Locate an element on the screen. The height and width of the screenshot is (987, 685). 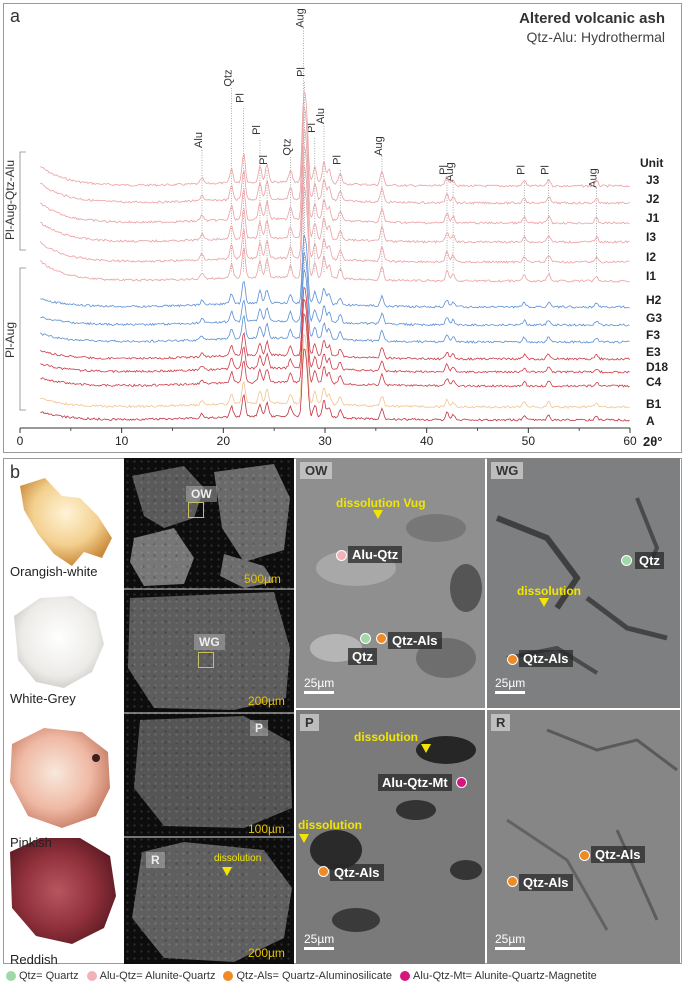
wg-qtz-als-tag: Qtz-Als is located at coordinates (546, 658).